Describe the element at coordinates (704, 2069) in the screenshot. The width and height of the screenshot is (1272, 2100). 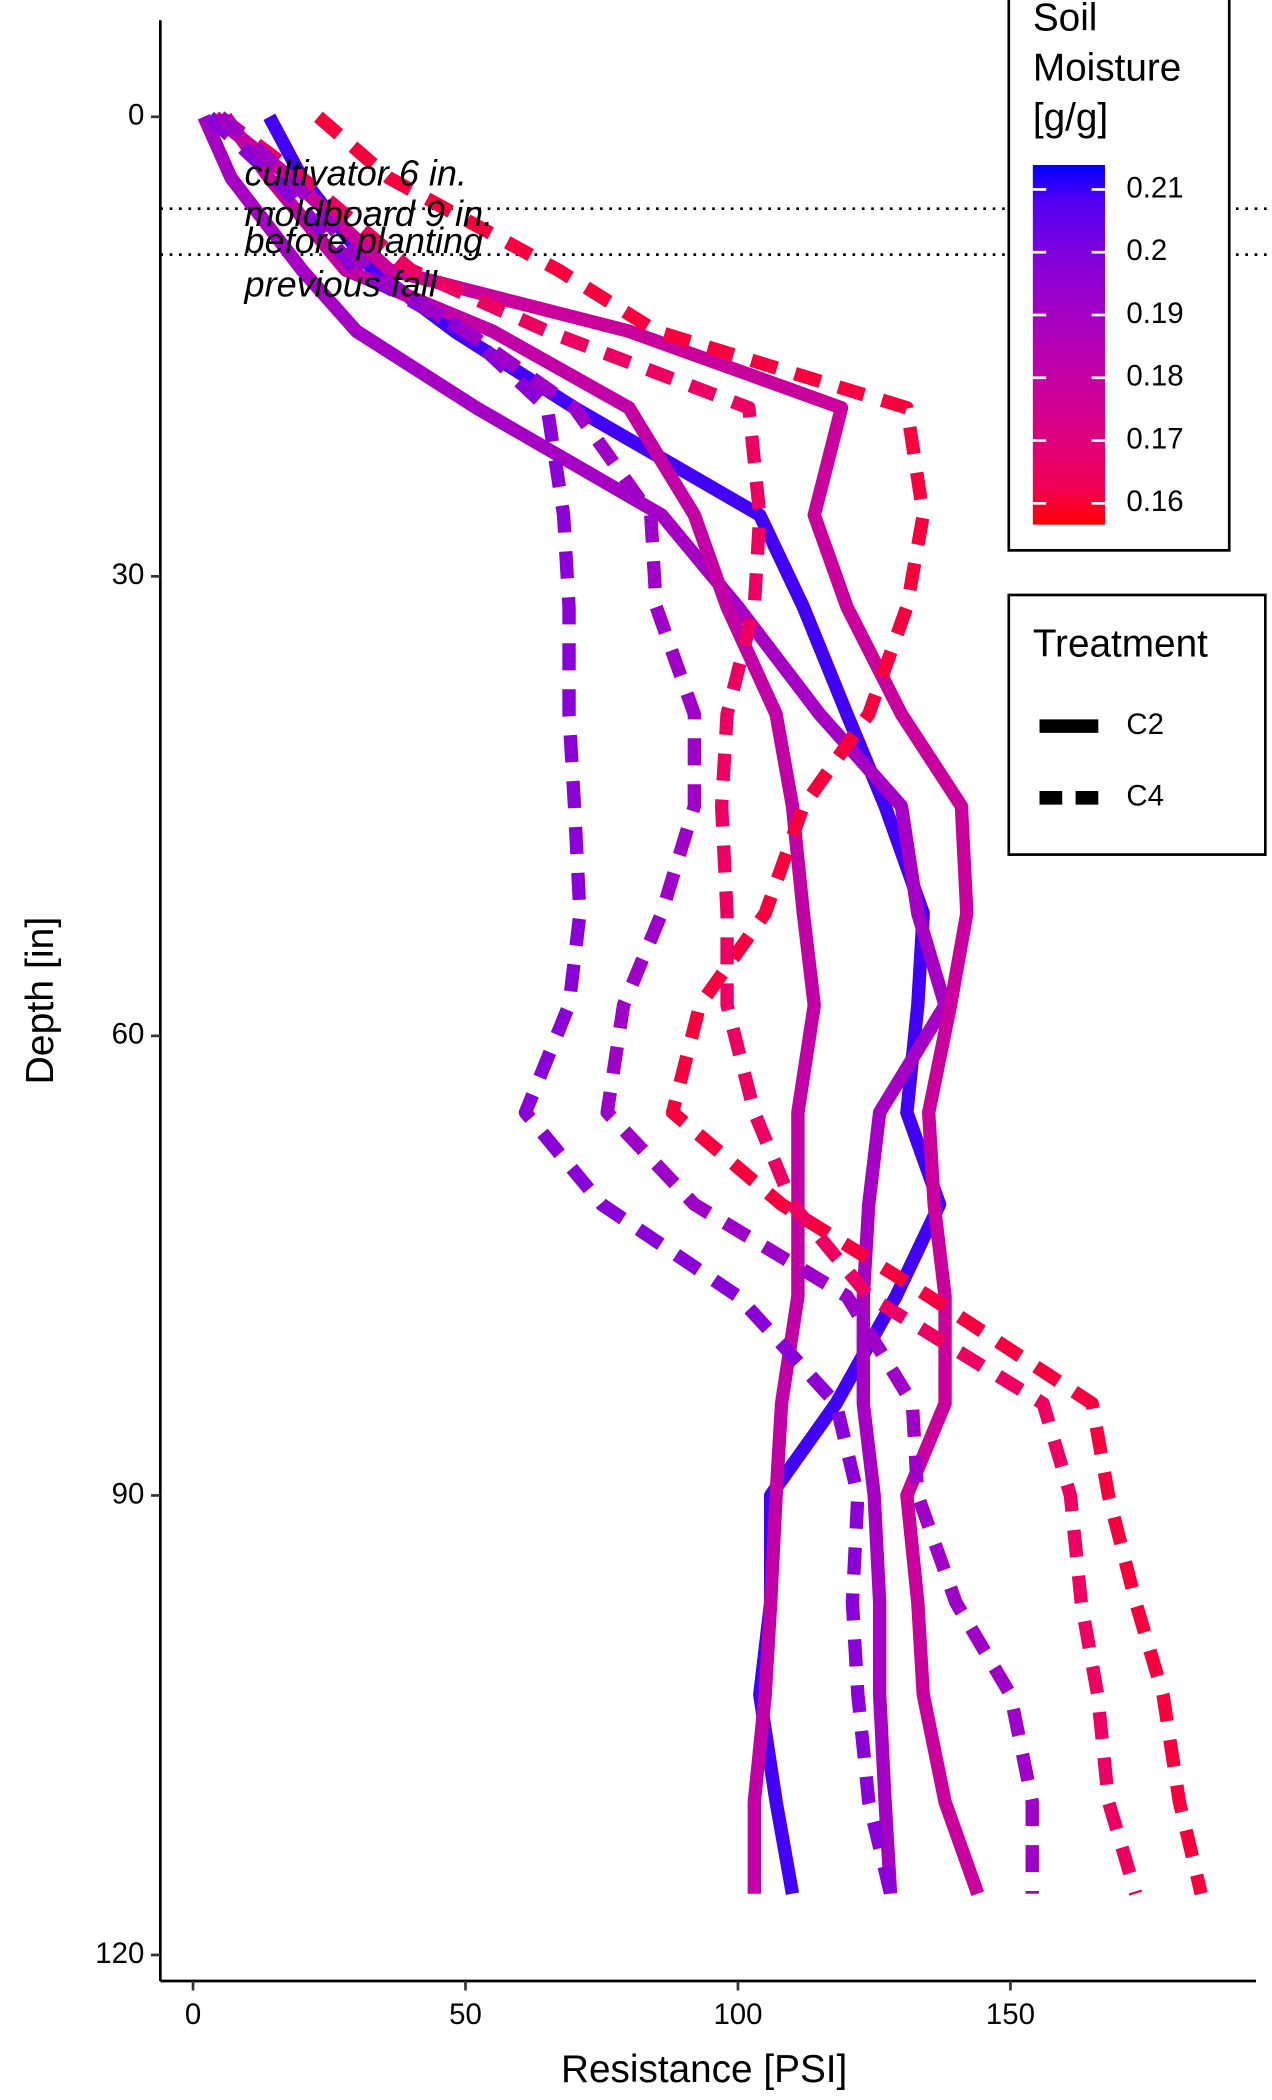
I see `x-axis-title: Resistance [PSI]` at that location.